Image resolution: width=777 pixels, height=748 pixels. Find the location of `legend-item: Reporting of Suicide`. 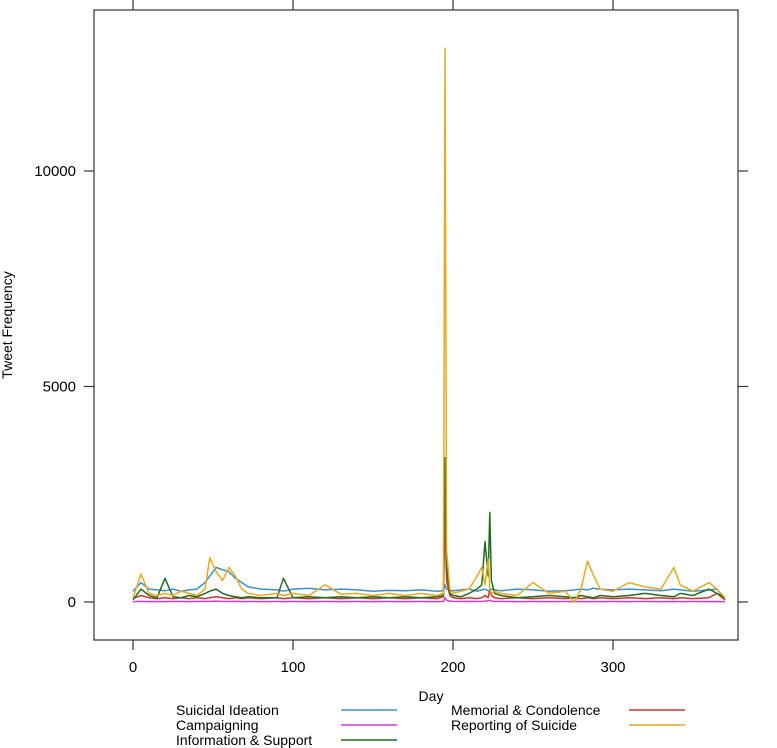

legend-item: Reporting of Suicide is located at coordinates (568, 725).